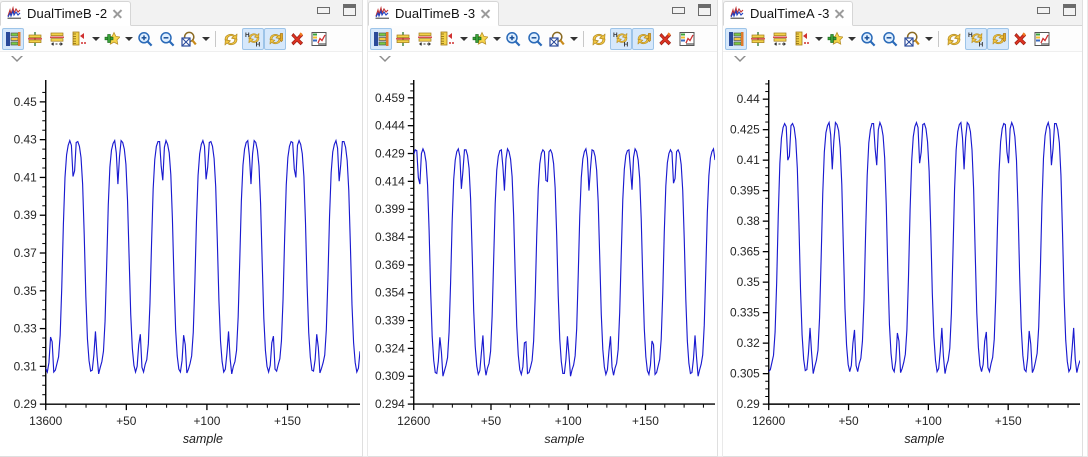  What do you see at coordinates (26, 329) in the screenshot?
I see `svg-text: 0.33` at bounding box center [26, 329].